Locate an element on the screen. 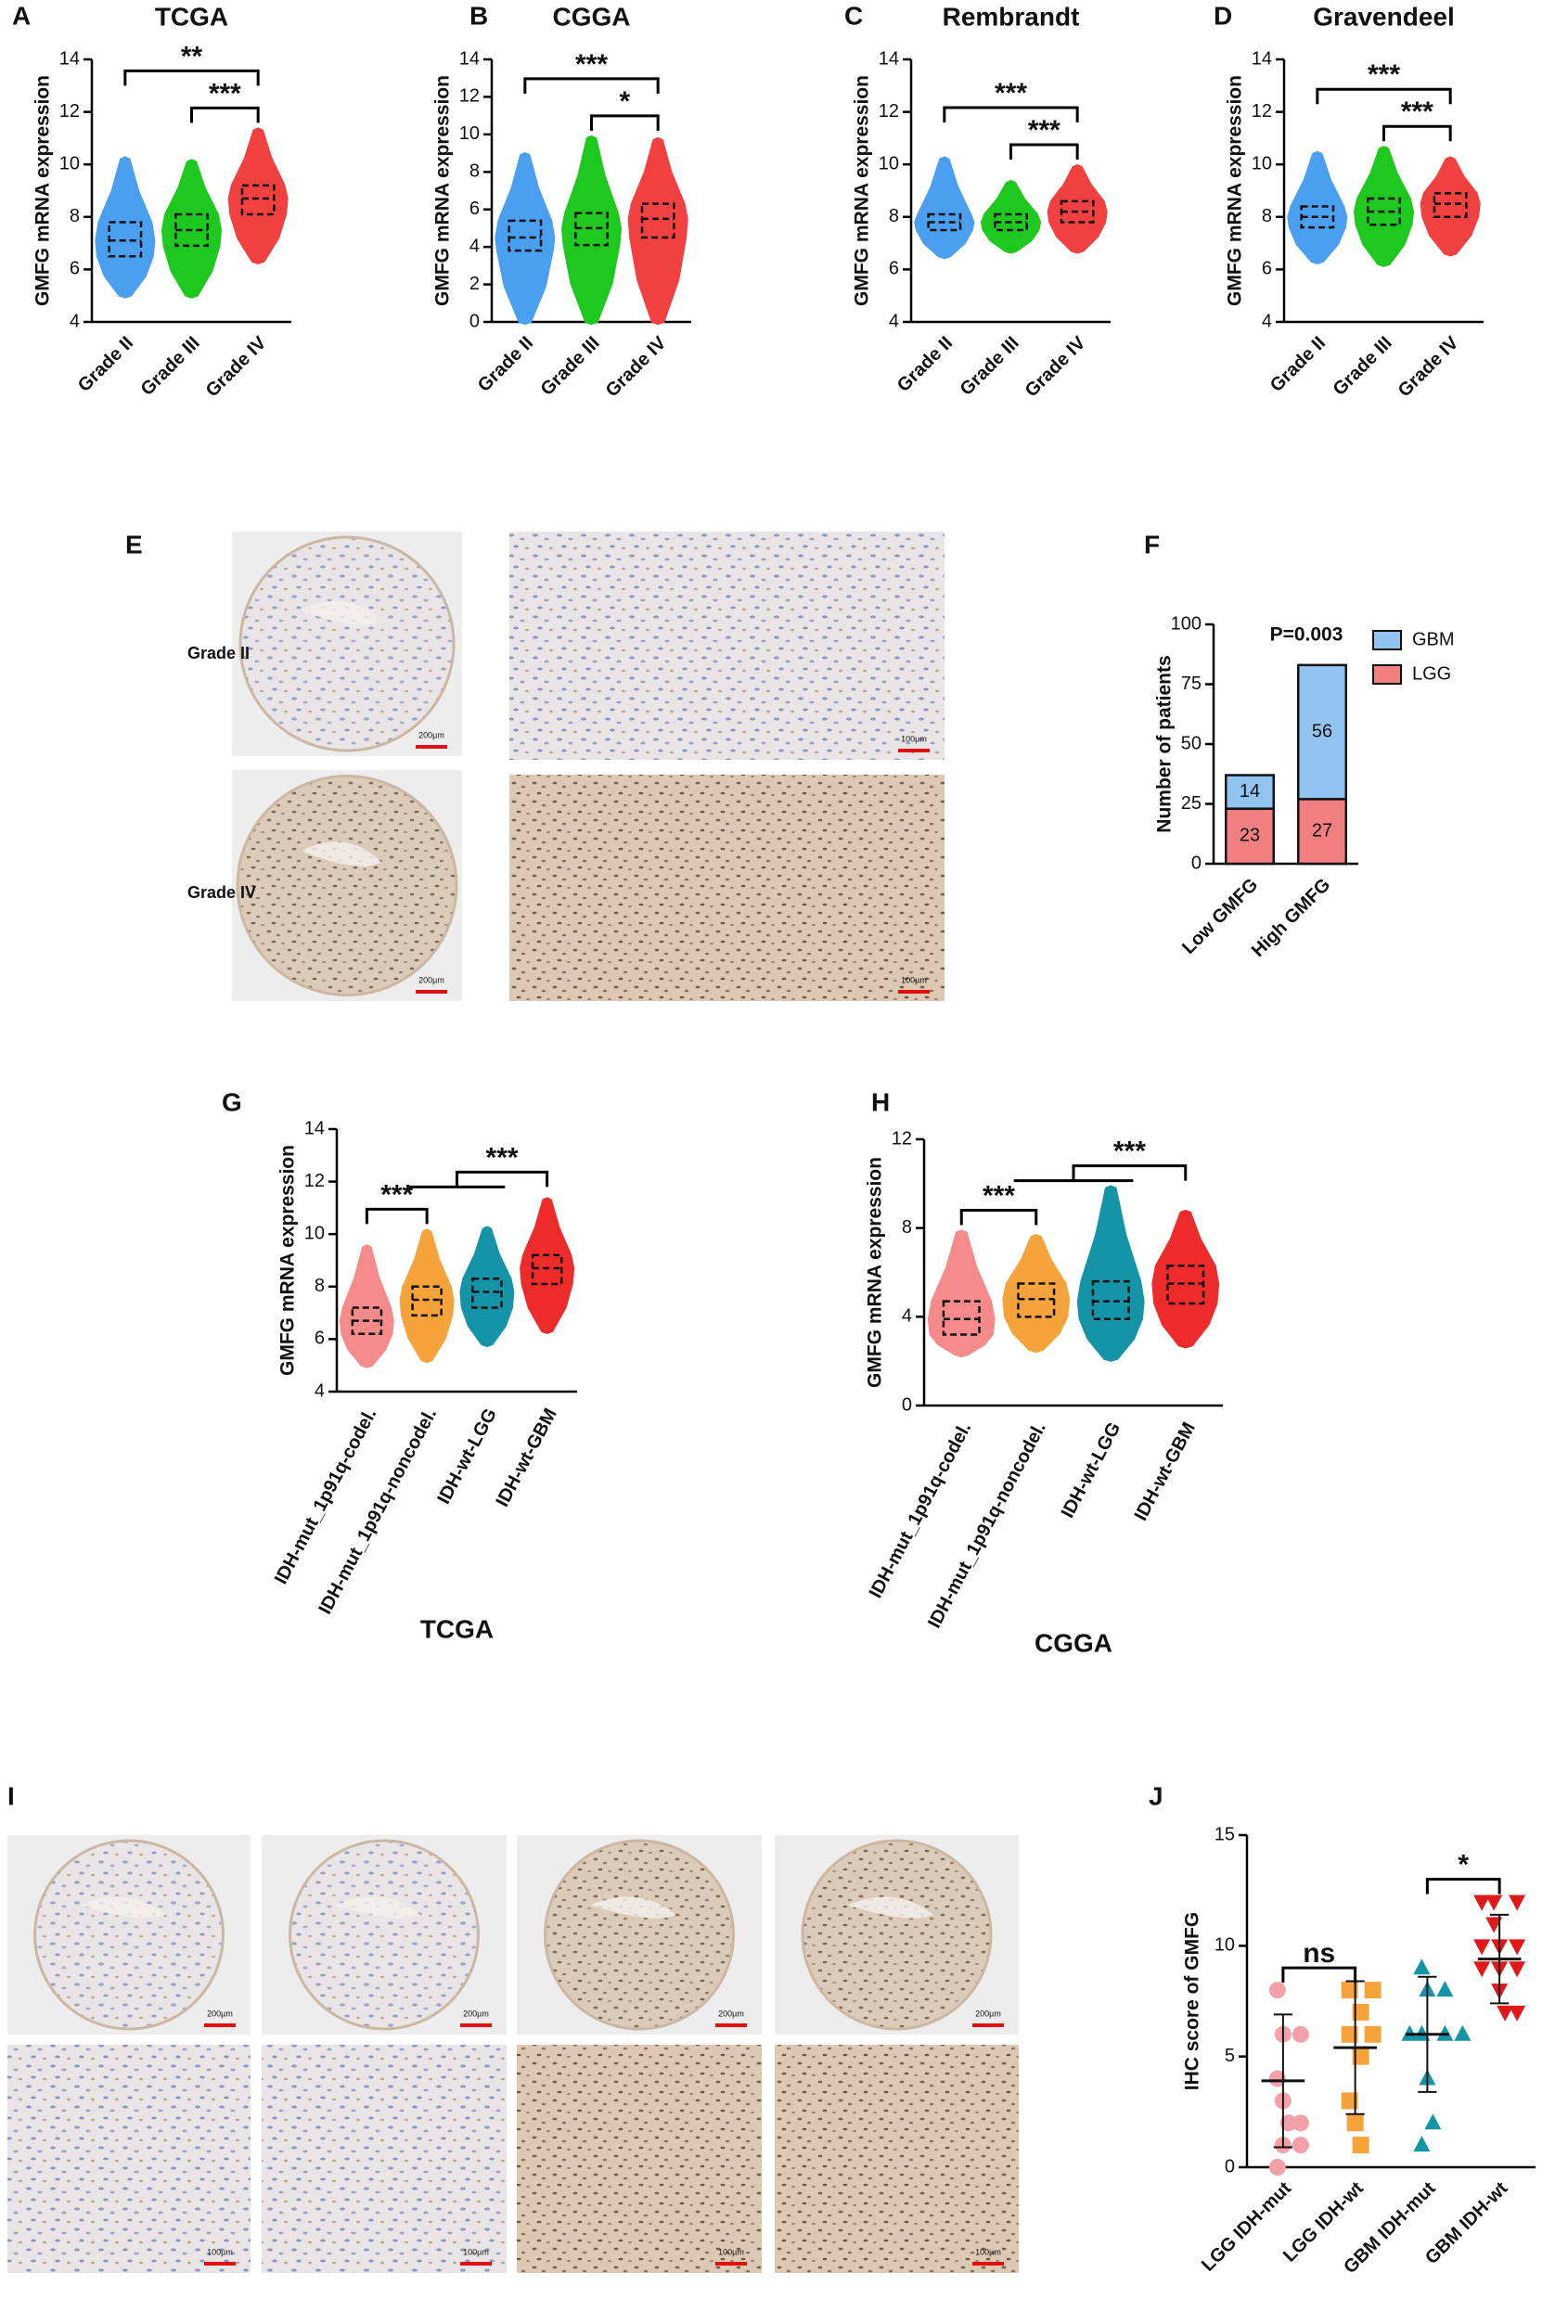 The width and height of the screenshot is (1568, 2324). data-label: 27 is located at coordinates (1322, 830).